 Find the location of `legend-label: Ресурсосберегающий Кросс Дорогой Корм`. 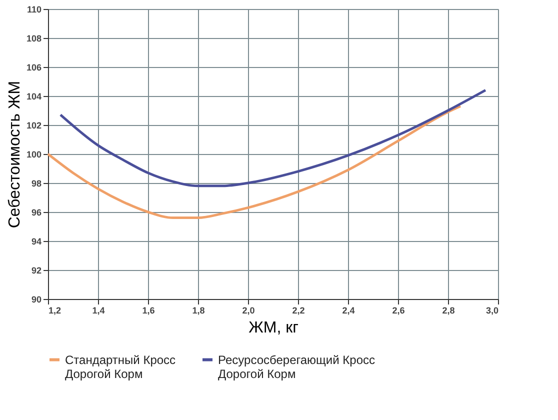

legend-label: Ресурсосберегающий Кросс Дорогой Корм is located at coordinates (296, 366).